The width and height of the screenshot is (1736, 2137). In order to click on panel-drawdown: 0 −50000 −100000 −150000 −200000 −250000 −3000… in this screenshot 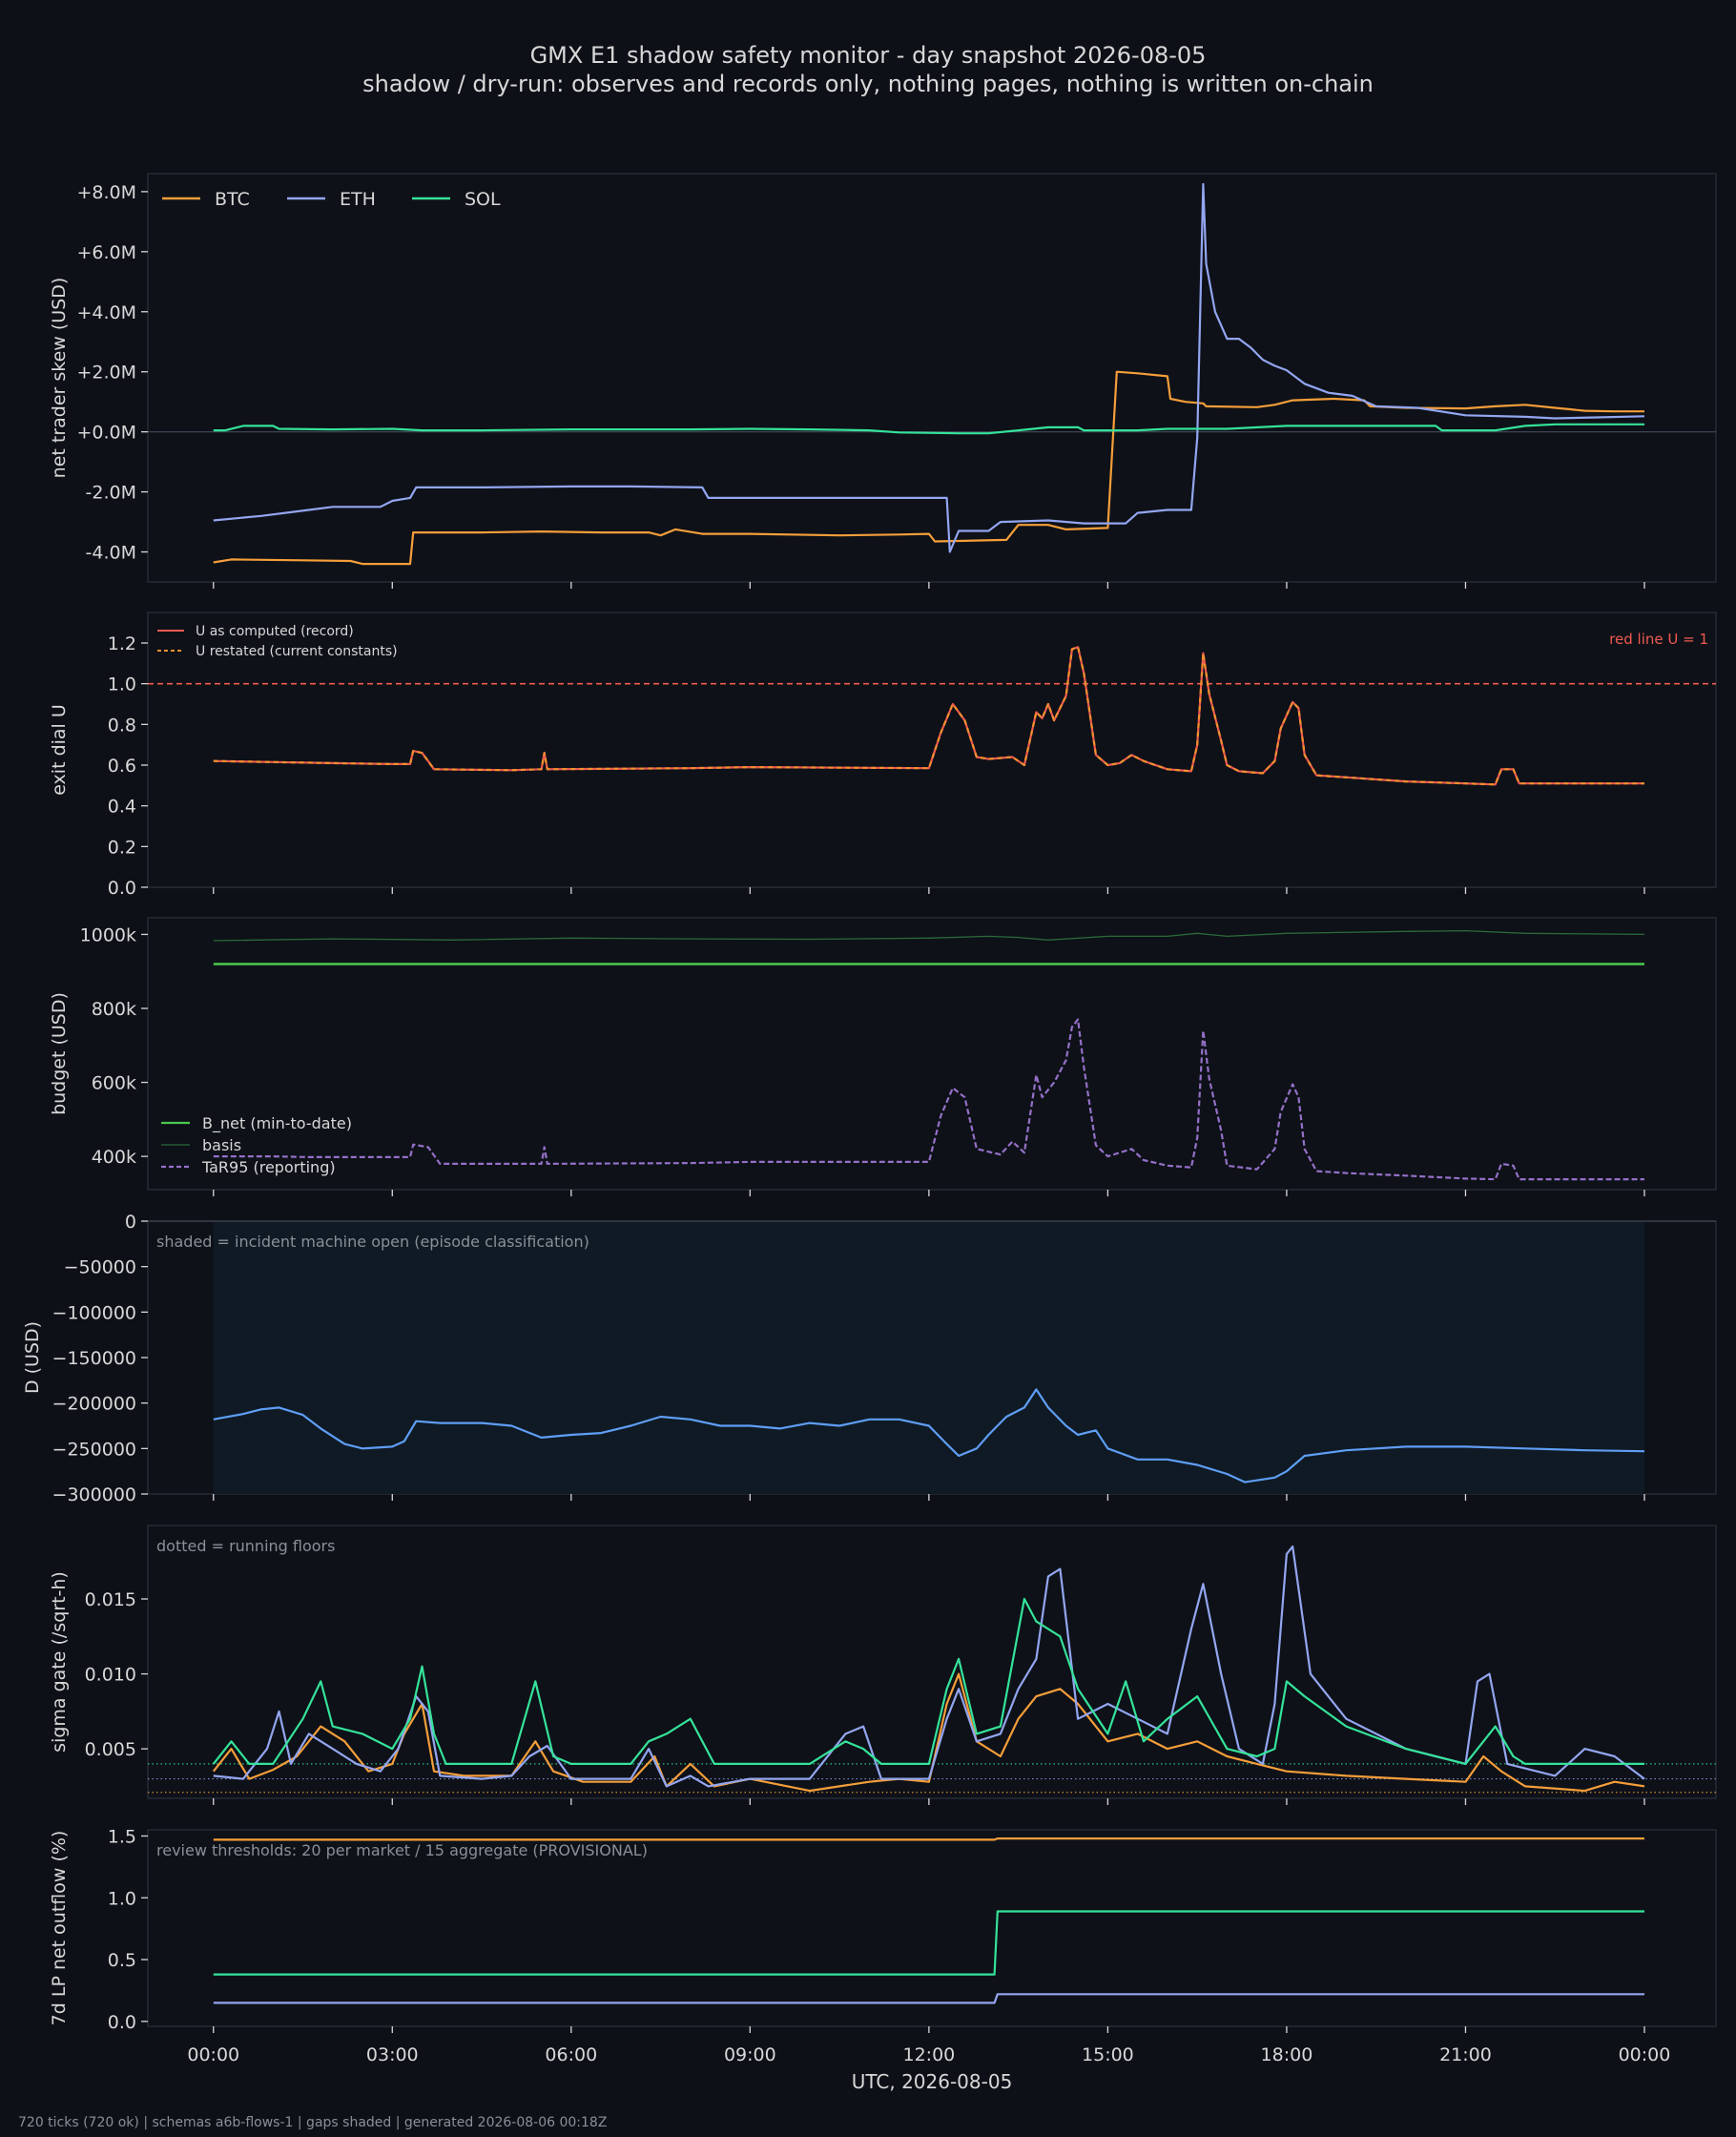, I will do `click(869, 1358)`.